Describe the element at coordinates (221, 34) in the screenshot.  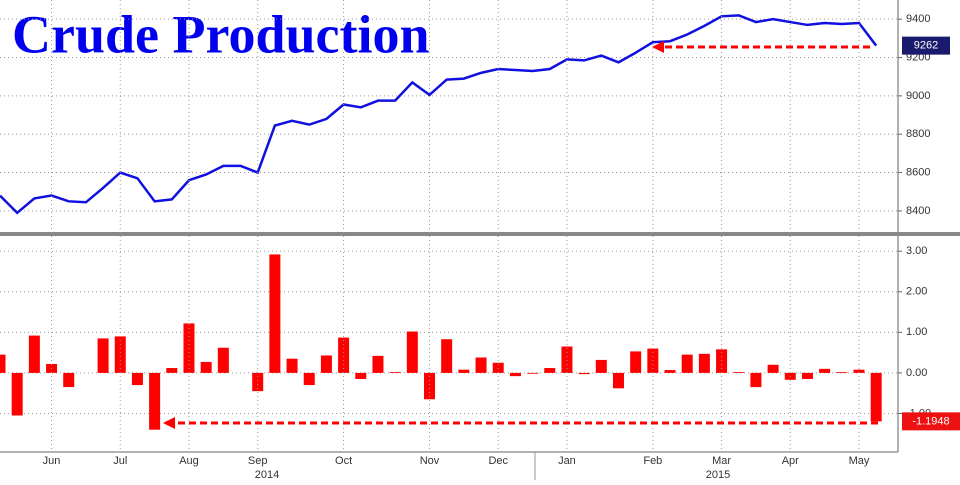
I see `chart-title: Crude Production` at that location.